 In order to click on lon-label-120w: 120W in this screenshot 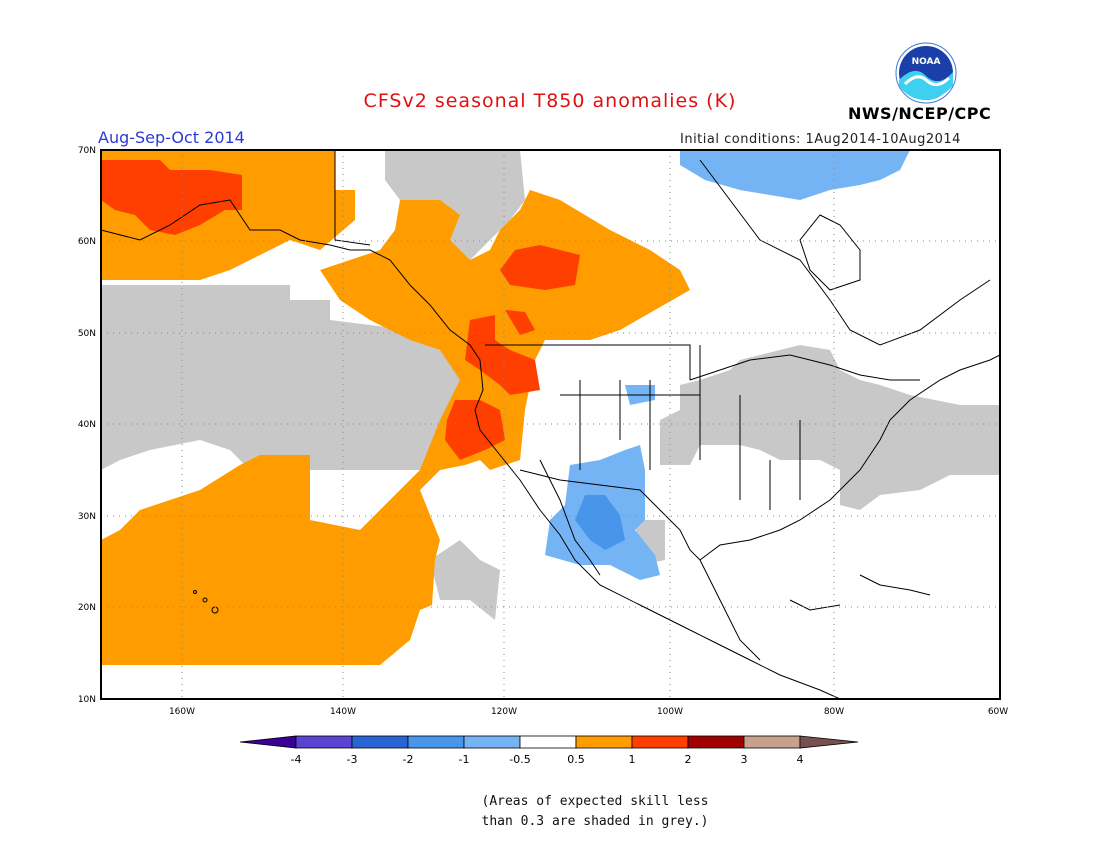, I will do `click(504, 712)`.